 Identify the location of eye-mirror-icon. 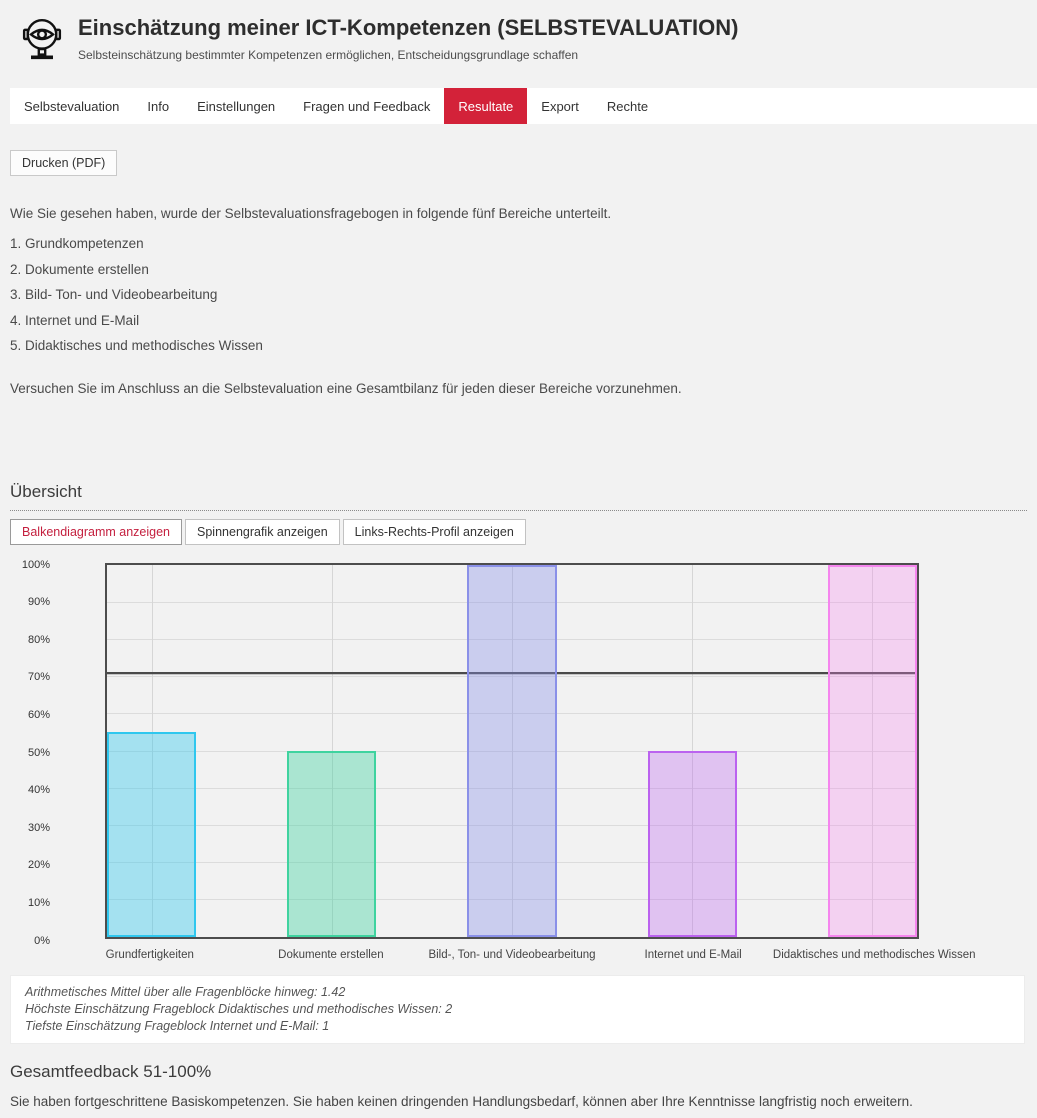
(42, 39).